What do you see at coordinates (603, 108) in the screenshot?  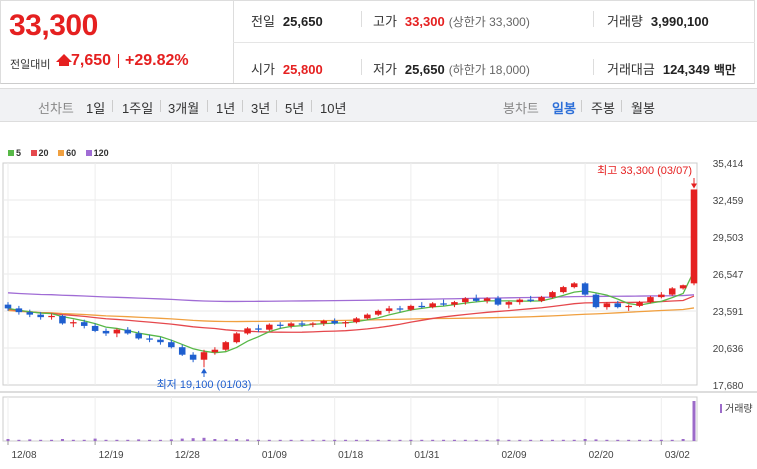 I see `tab-weekly: 주봉` at bounding box center [603, 108].